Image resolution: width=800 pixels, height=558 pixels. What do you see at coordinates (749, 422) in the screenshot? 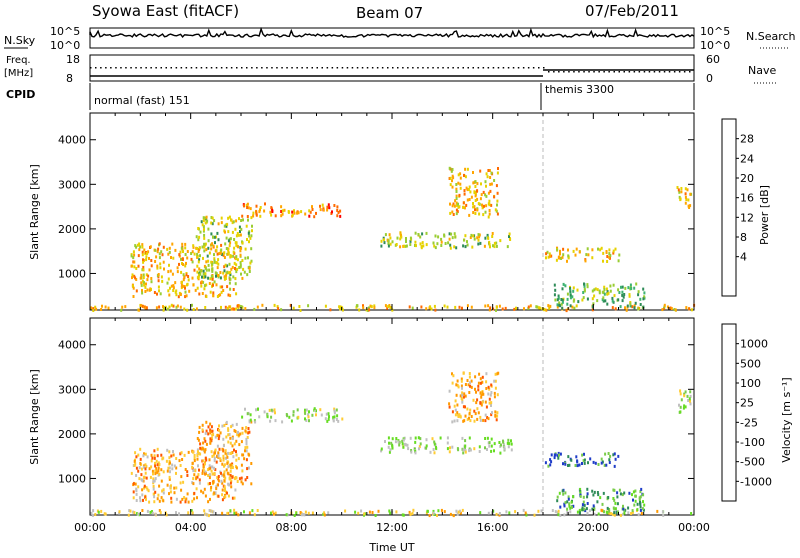
I see `colorbar-tick-label: -25` at bounding box center [749, 422].